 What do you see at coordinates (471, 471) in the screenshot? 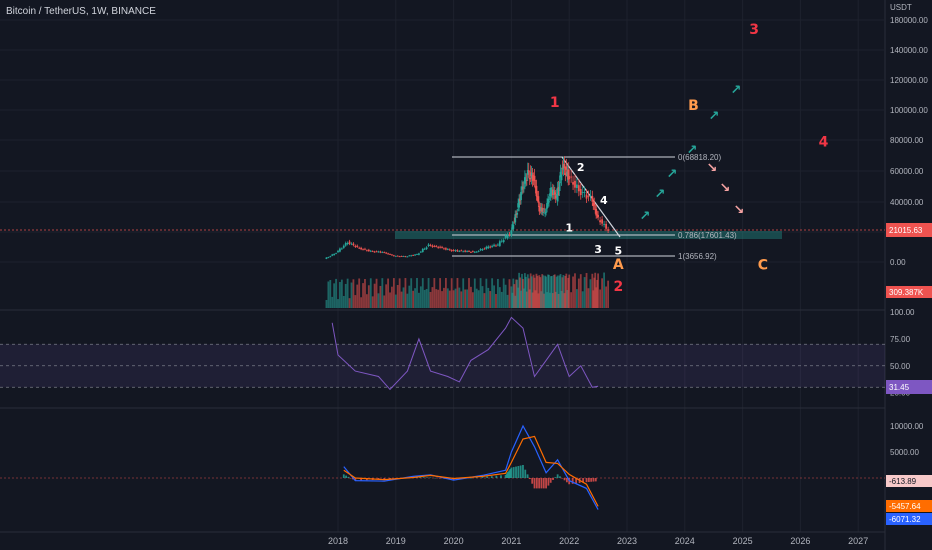
I see `macd-signal-line` at bounding box center [471, 471].